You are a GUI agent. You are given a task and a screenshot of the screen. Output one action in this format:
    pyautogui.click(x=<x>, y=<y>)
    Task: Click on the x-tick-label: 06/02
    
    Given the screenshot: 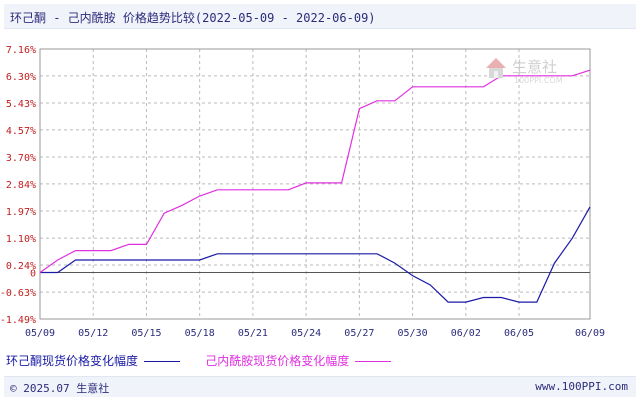 What is the action you would take?
    pyautogui.click(x=466, y=333)
    